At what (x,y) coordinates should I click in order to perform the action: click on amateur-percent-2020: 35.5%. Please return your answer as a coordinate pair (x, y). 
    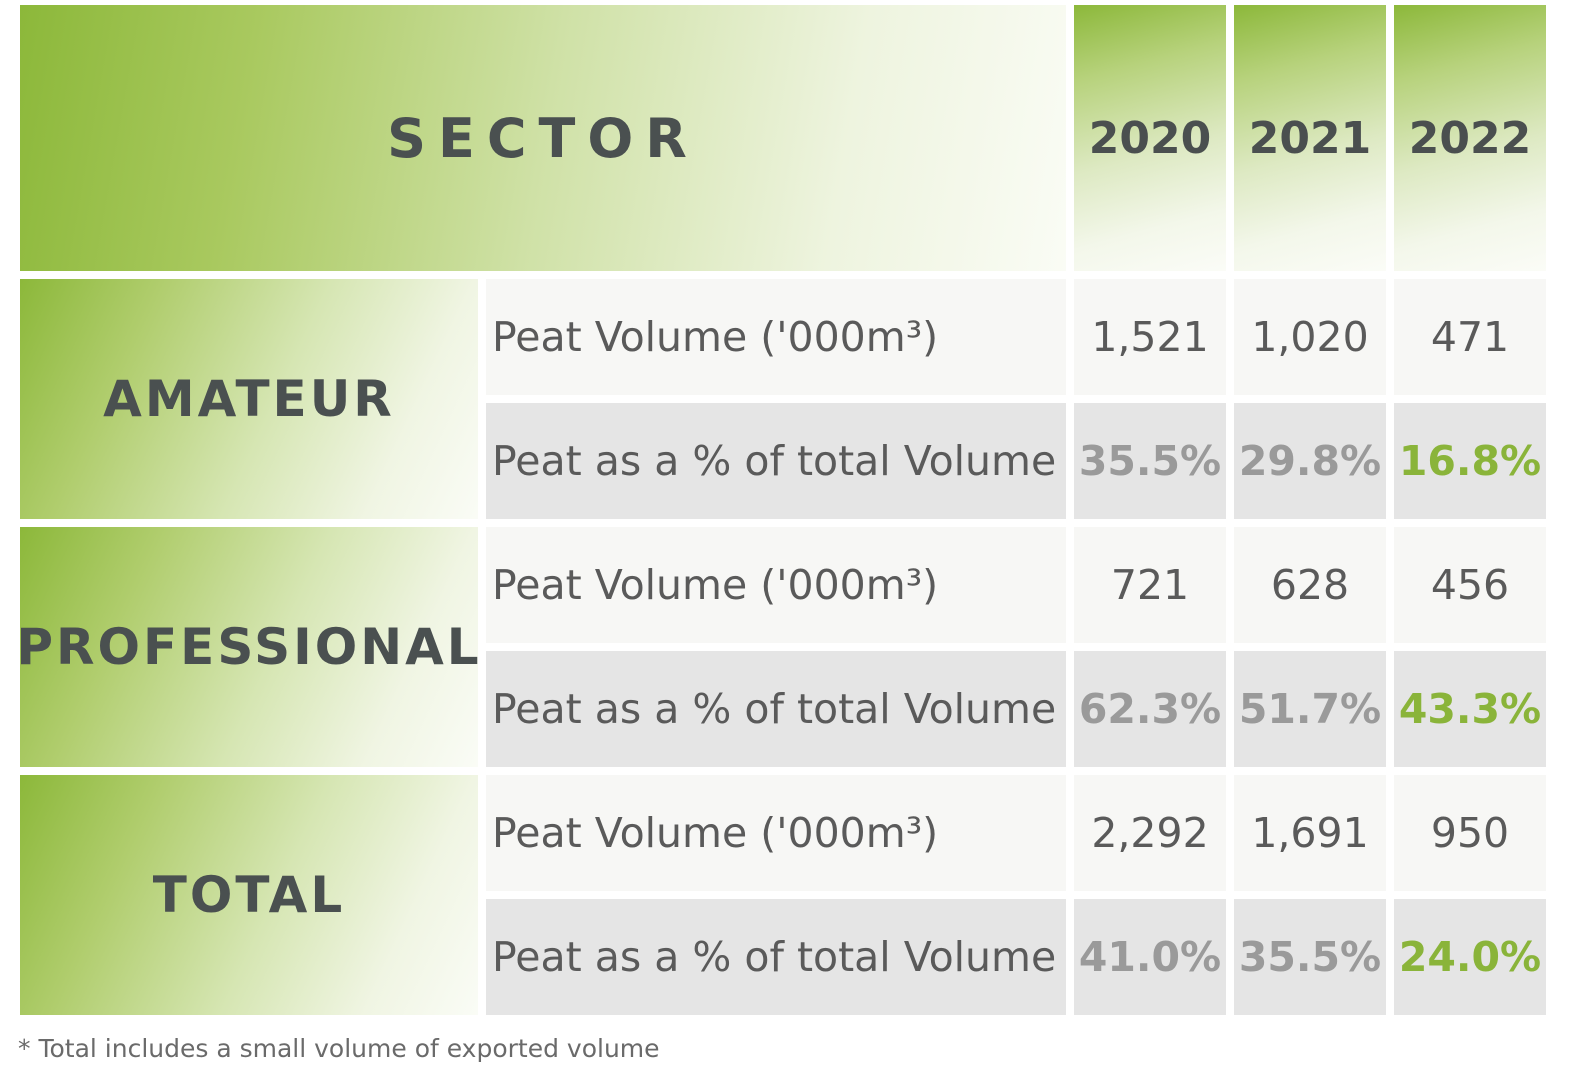
    Looking at the image, I should click on (1150, 461).